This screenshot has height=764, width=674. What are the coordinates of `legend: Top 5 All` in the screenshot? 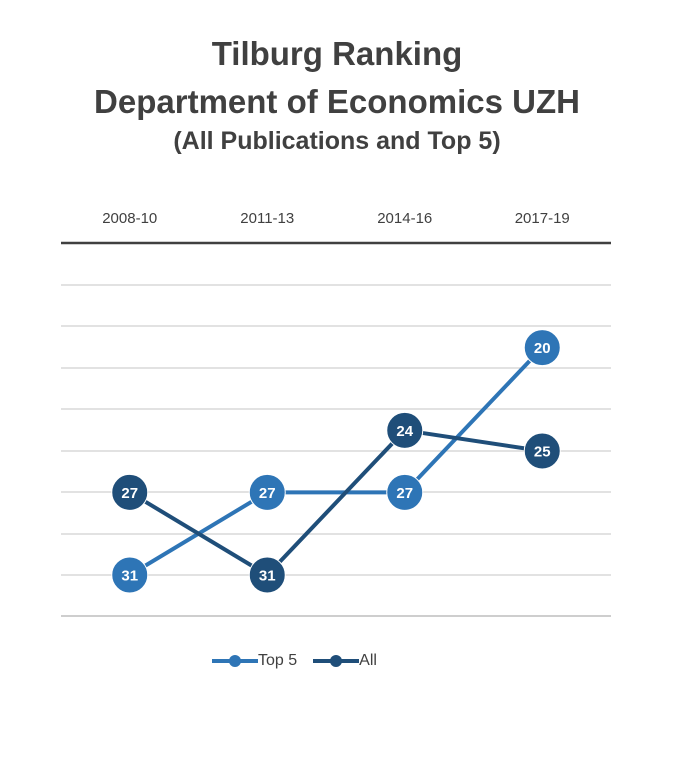 It's located at (302, 661).